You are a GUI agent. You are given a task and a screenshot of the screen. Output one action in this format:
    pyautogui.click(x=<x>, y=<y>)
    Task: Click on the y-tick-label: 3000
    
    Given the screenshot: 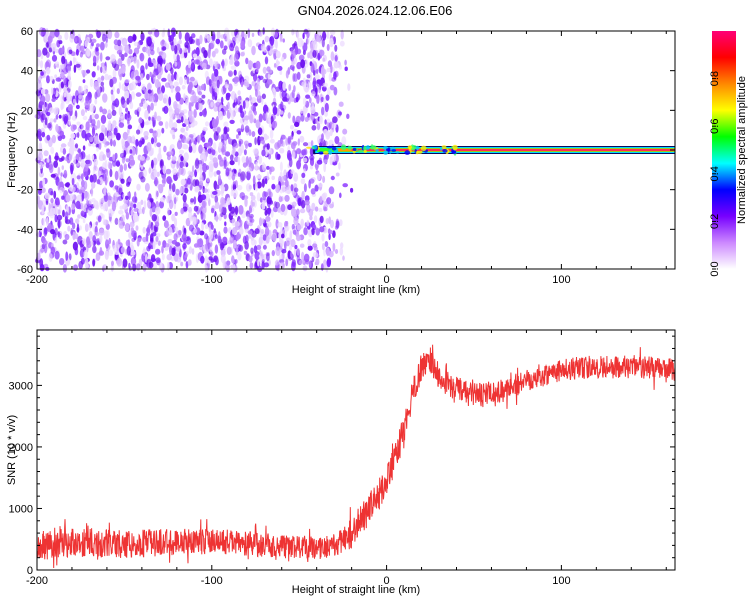 What is the action you would take?
    pyautogui.click(x=21, y=386)
    